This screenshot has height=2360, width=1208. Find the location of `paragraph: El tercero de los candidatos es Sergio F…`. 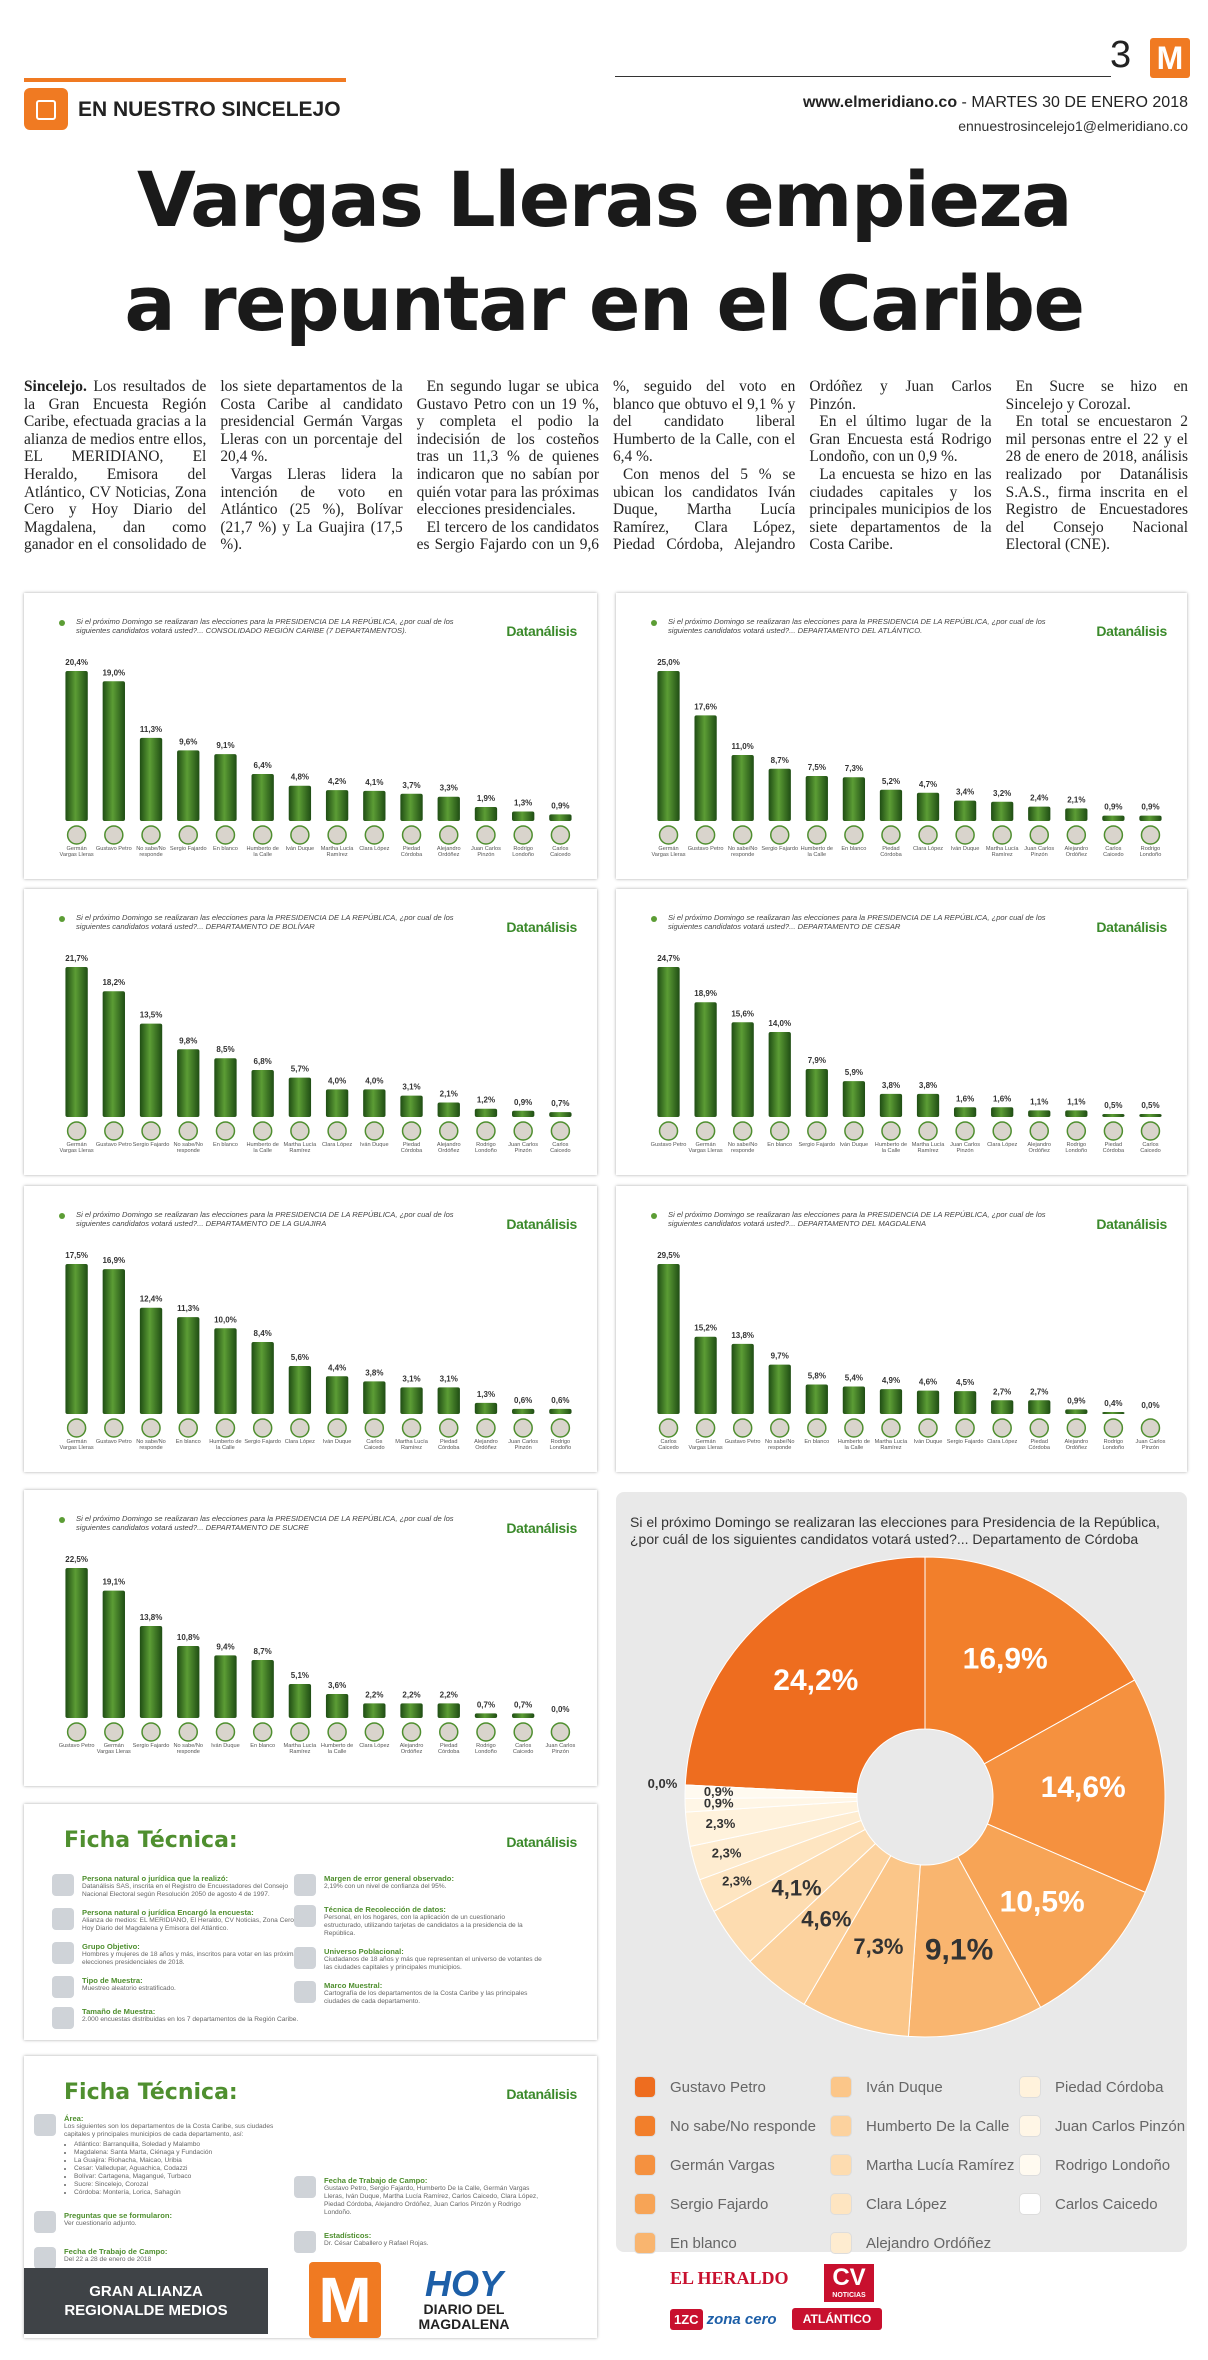

paragraph: El tercero de los candidatos es Sergio F… is located at coordinates (606, 466).